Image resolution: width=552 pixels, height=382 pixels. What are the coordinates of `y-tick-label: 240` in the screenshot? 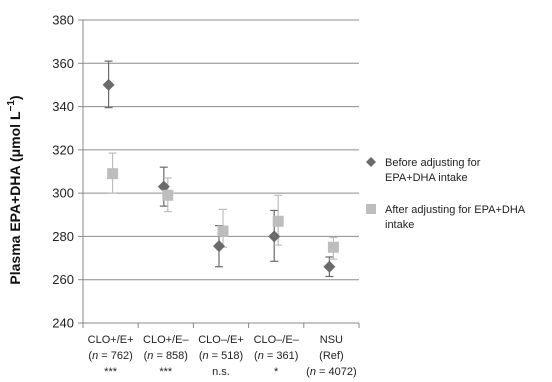 It's located at (63, 323).